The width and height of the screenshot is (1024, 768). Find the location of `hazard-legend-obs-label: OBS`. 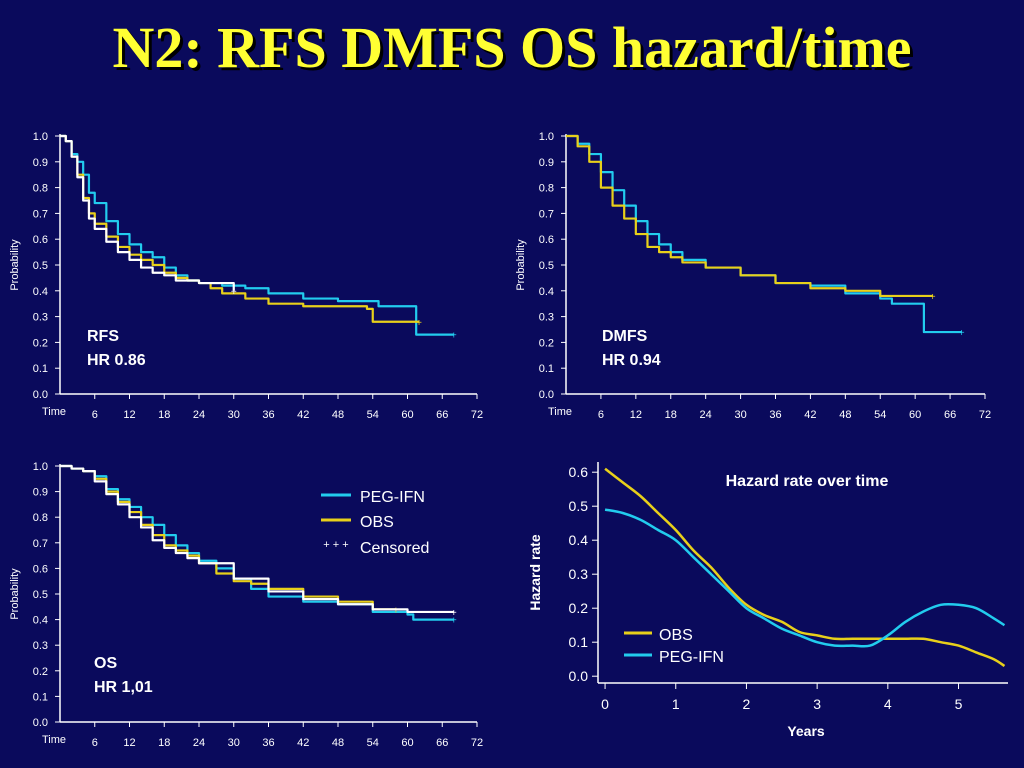

hazard-legend-obs-label: OBS is located at coordinates (676, 635).